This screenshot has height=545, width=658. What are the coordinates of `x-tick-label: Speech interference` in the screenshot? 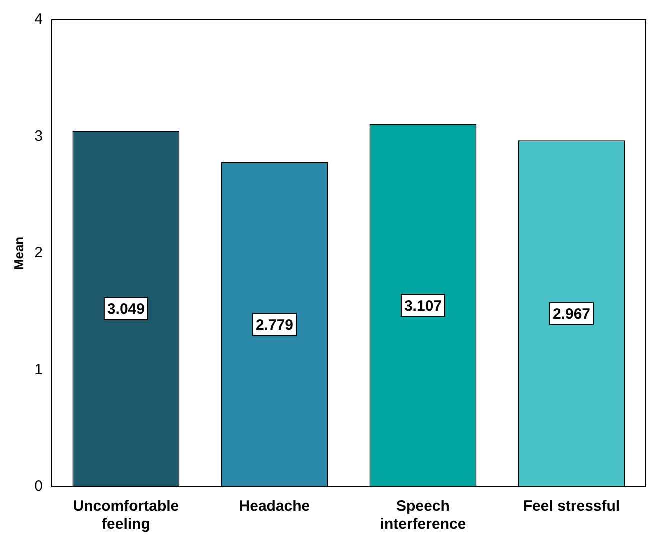 It's located at (423, 516).